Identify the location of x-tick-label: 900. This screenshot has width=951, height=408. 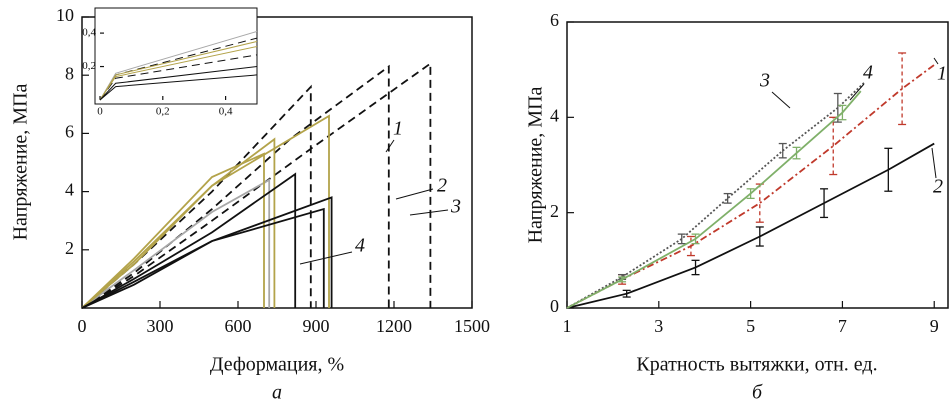
(316, 326).